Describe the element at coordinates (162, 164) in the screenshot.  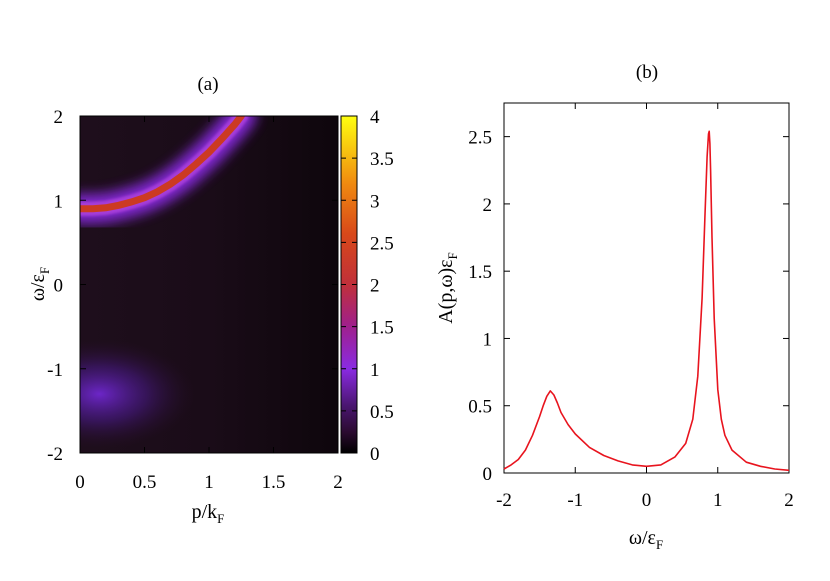
I see `heatmap-dispersion-band` at that location.